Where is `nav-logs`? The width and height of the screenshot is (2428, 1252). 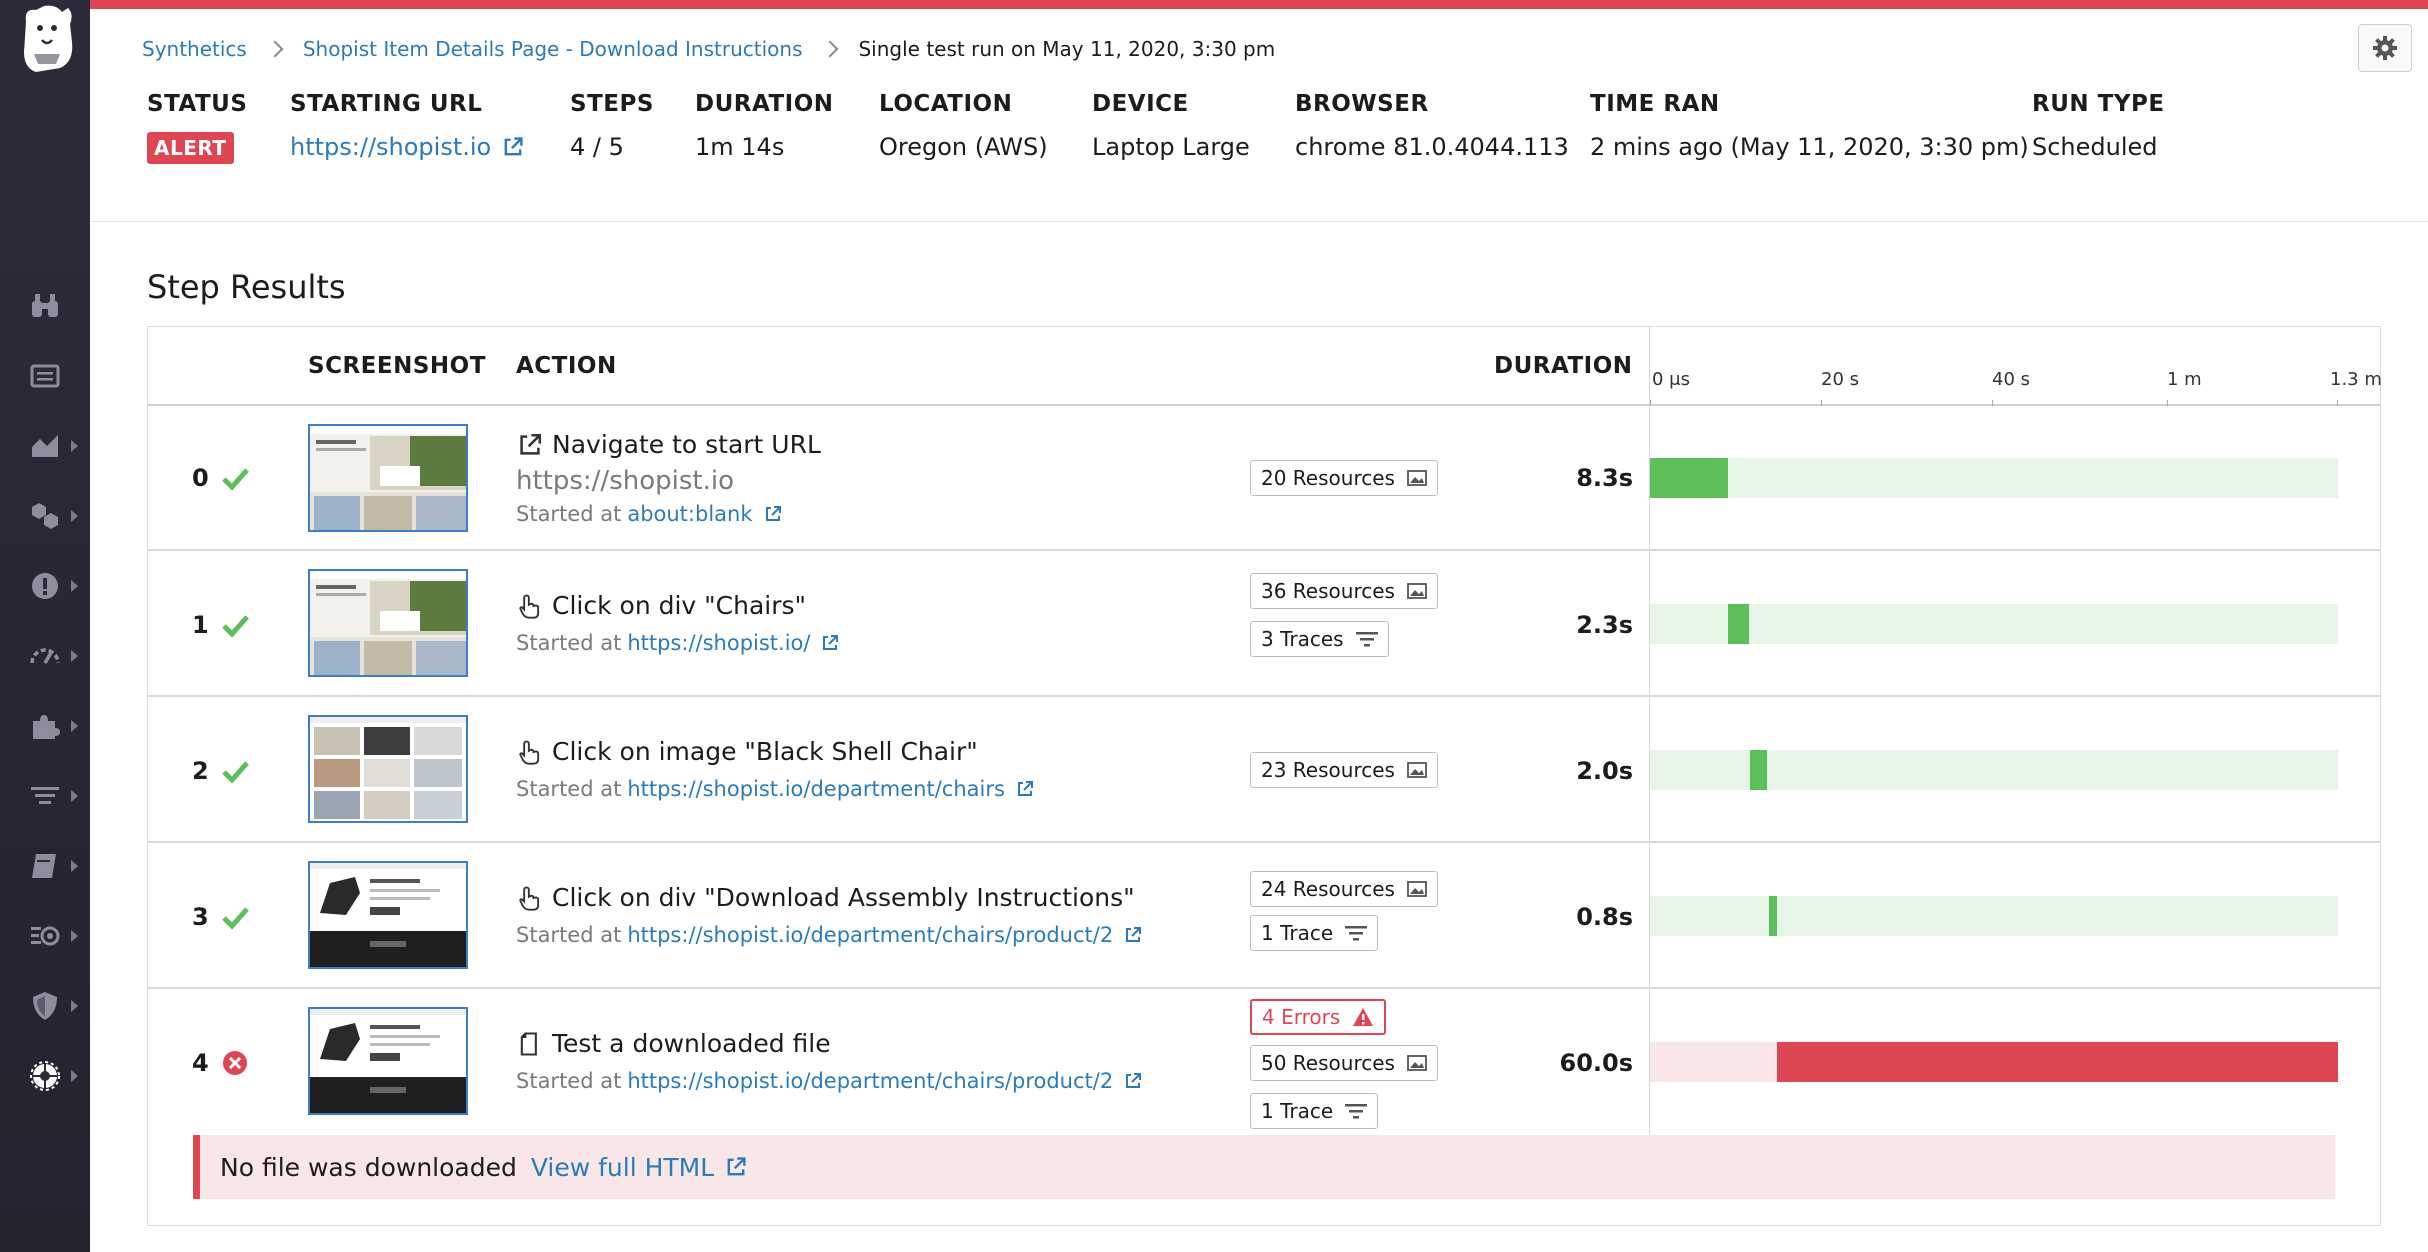 nav-logs is located at coordinates (45, 796).